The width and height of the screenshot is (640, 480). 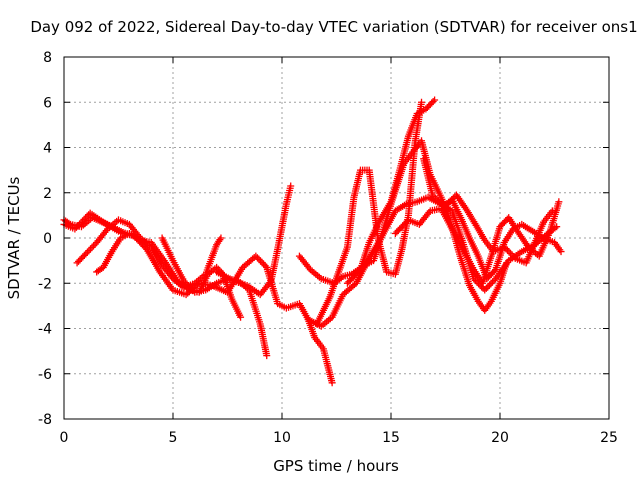 What do you see at coordinates (45, 375) in the screenshot?
I see `y-tick-label: -6` at bounding box center [45, 375].